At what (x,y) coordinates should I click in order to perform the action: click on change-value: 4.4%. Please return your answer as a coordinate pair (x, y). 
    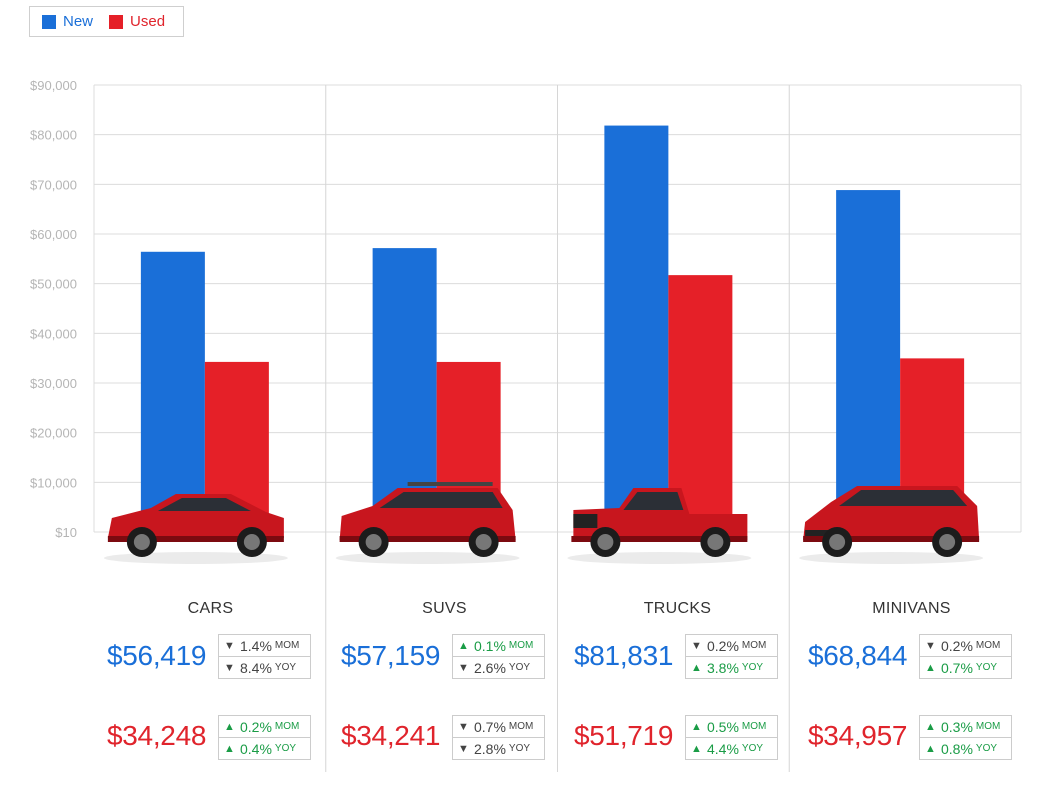
    Looking at the image, I should click on (723, 748).